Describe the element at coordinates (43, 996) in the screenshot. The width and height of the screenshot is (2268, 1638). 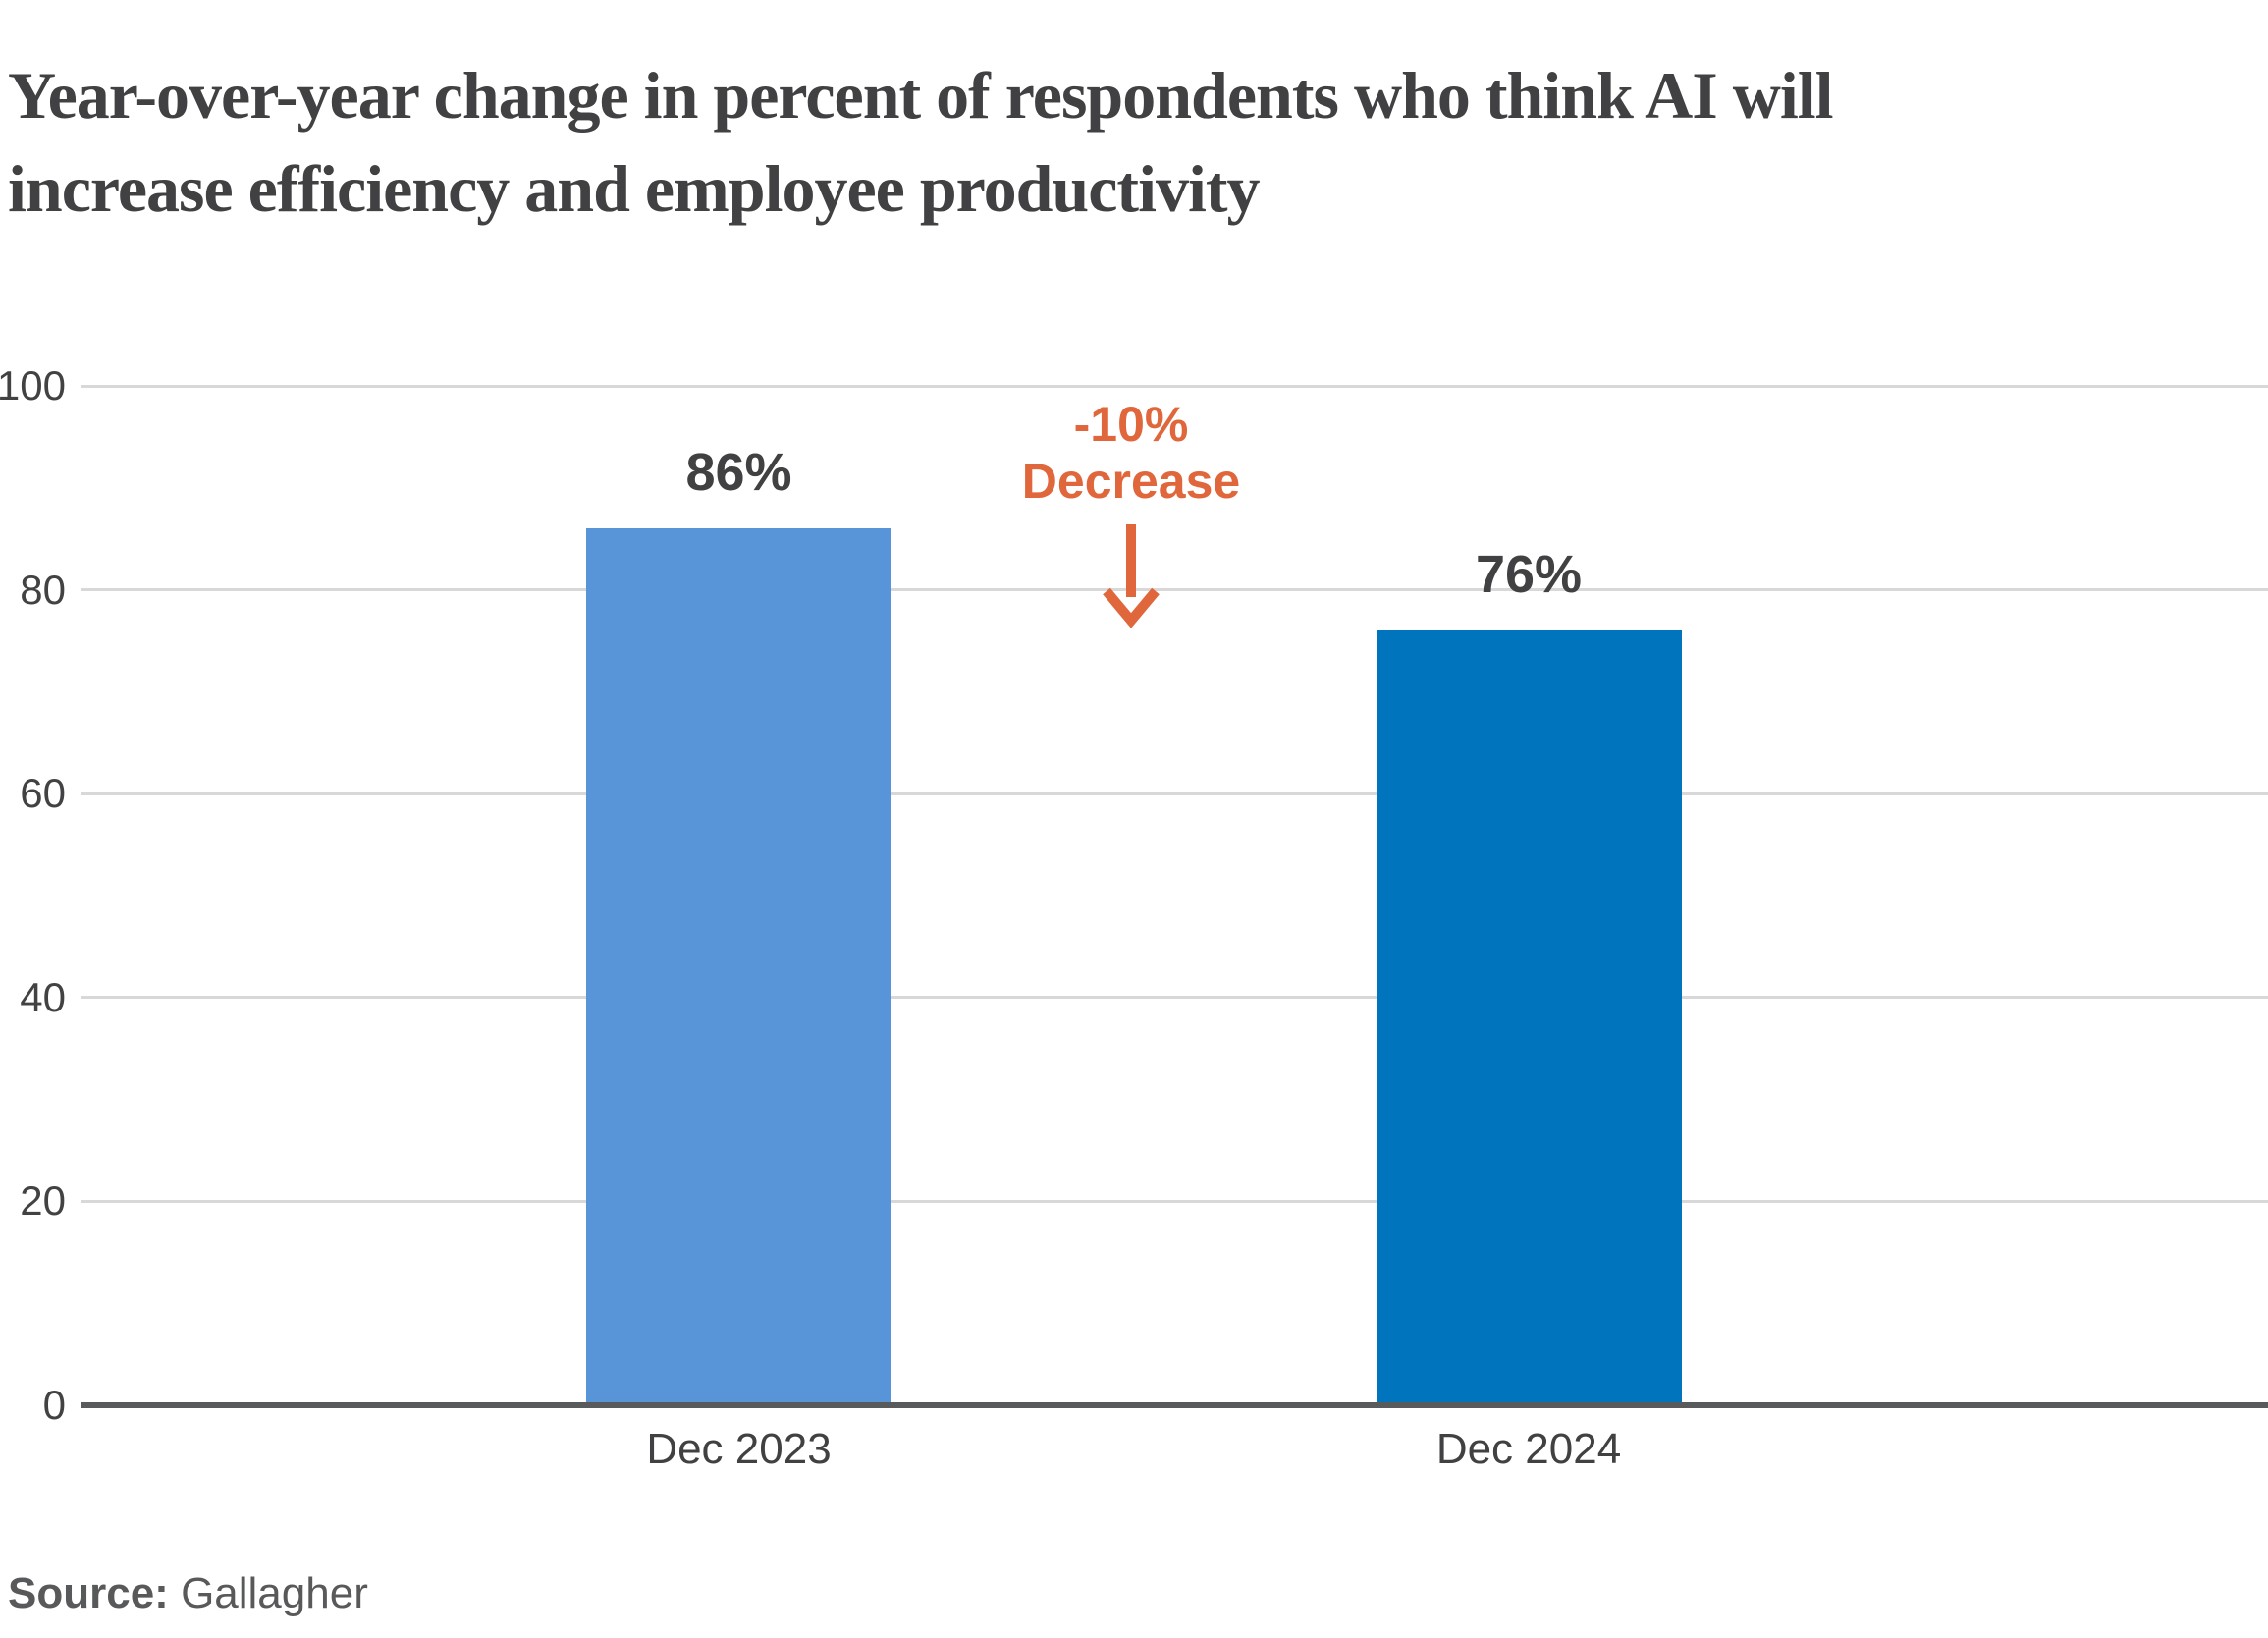
I see `y-tick-label-40: 40` at that location.